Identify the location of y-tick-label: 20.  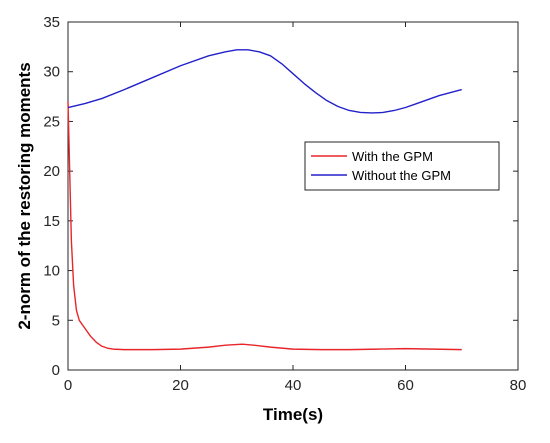
(51, 171).